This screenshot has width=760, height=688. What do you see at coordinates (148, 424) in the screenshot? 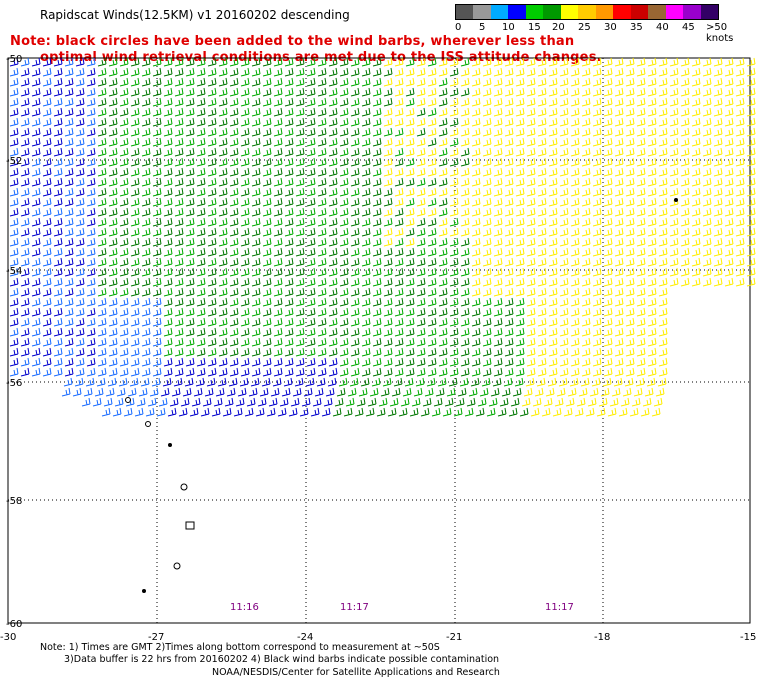
I see `contamination-circle` at bounding box center [148, 424].